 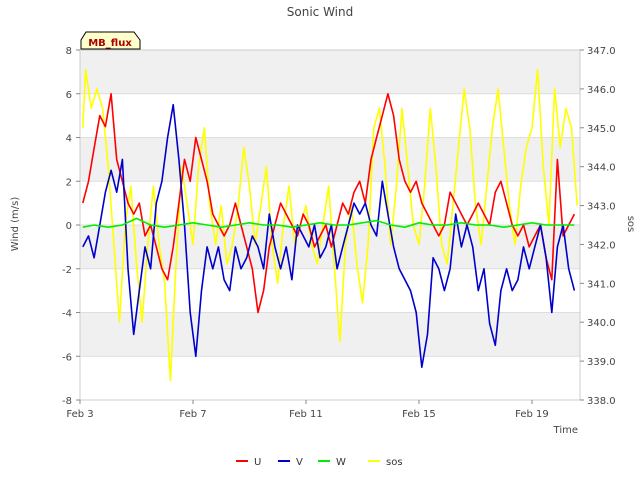 What do you see at coordinates (69, 139) in the screenshot?
I see `y-tick-label: 4` at bounding box center [69, 139].